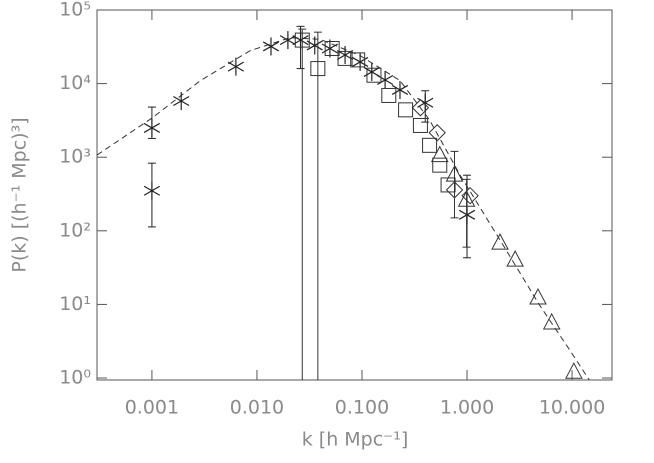  I want to click on x-tick-label: 0.010, so click(257, 408).